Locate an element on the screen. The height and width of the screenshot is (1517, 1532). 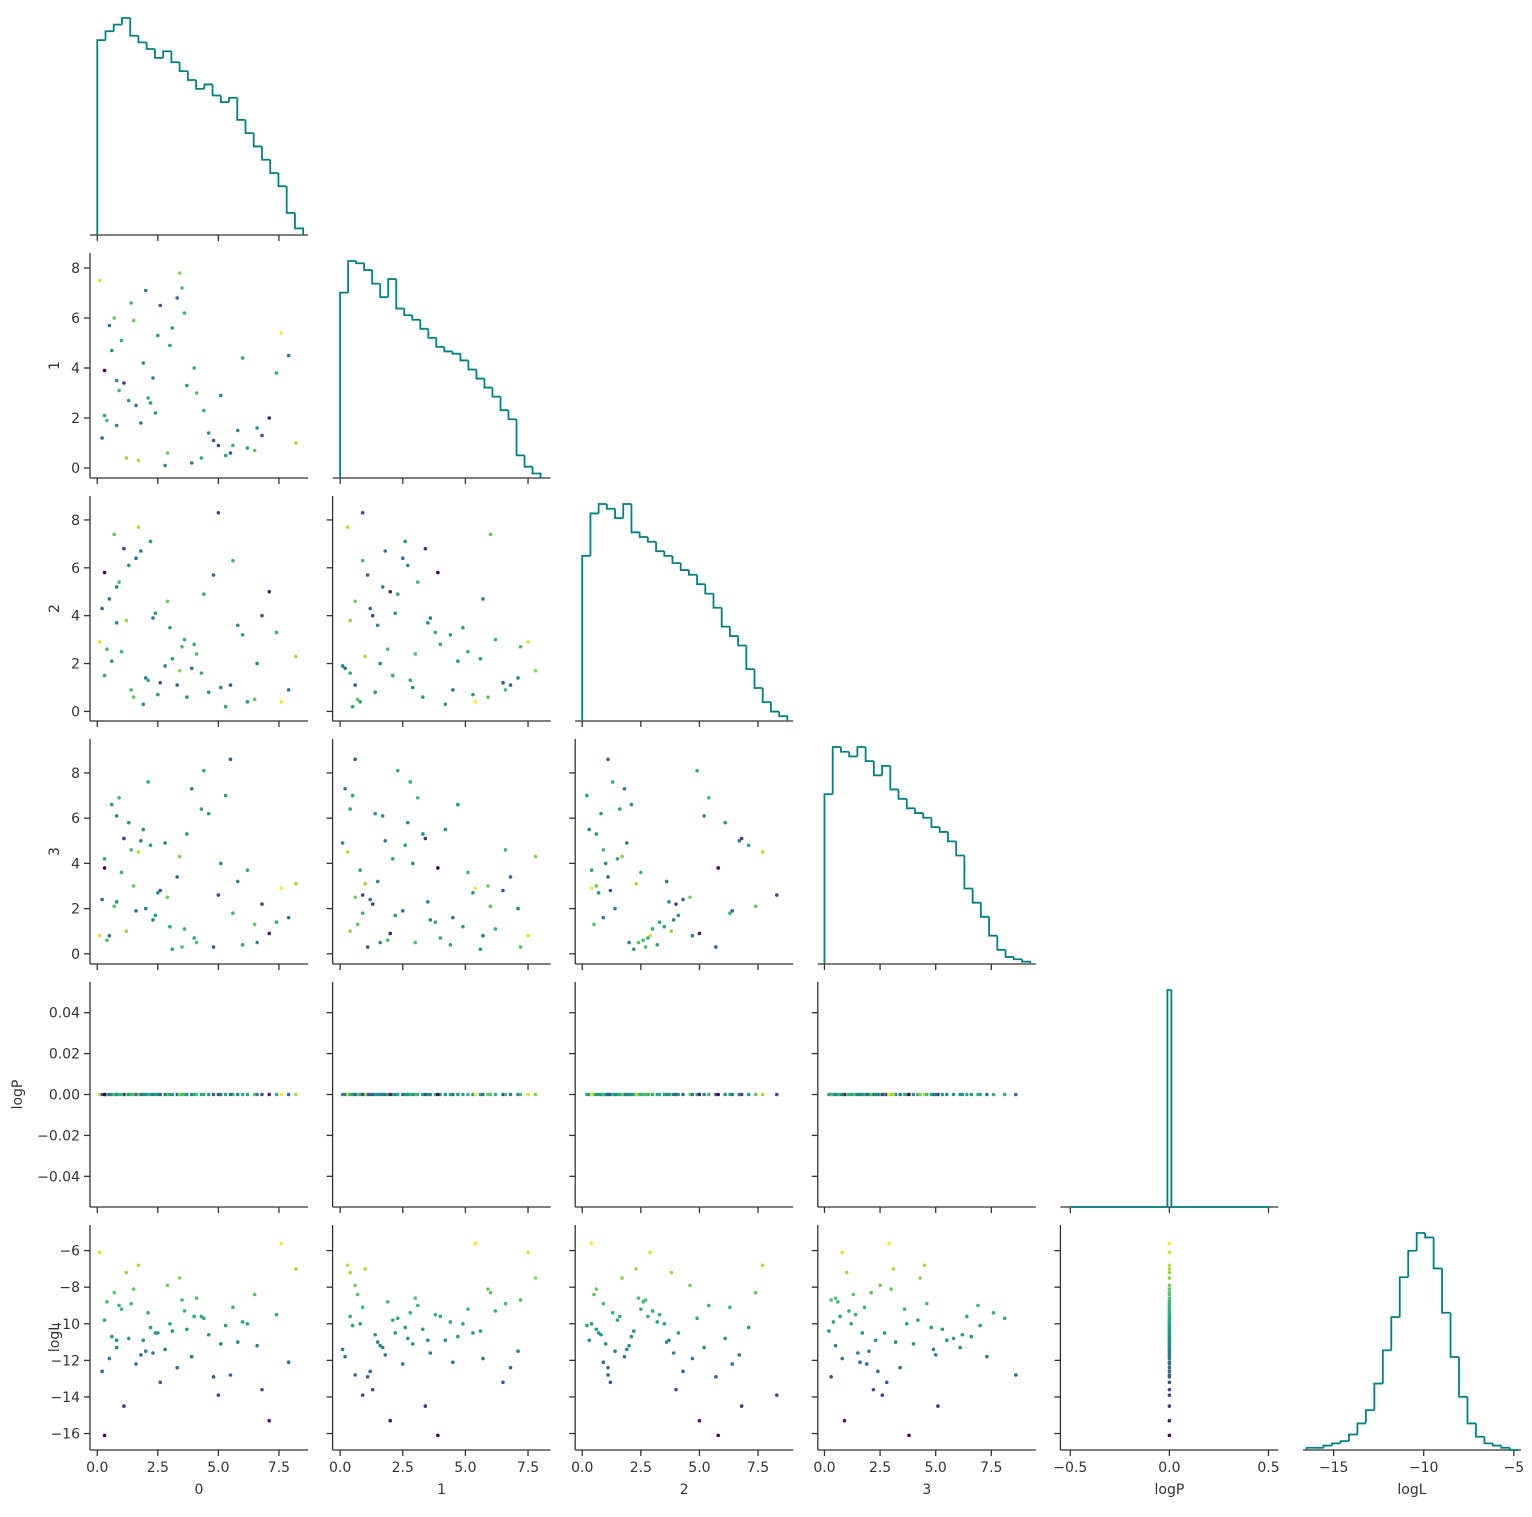
panel: −15 −10 −5 logL is located at coordinates (1413, 1365).